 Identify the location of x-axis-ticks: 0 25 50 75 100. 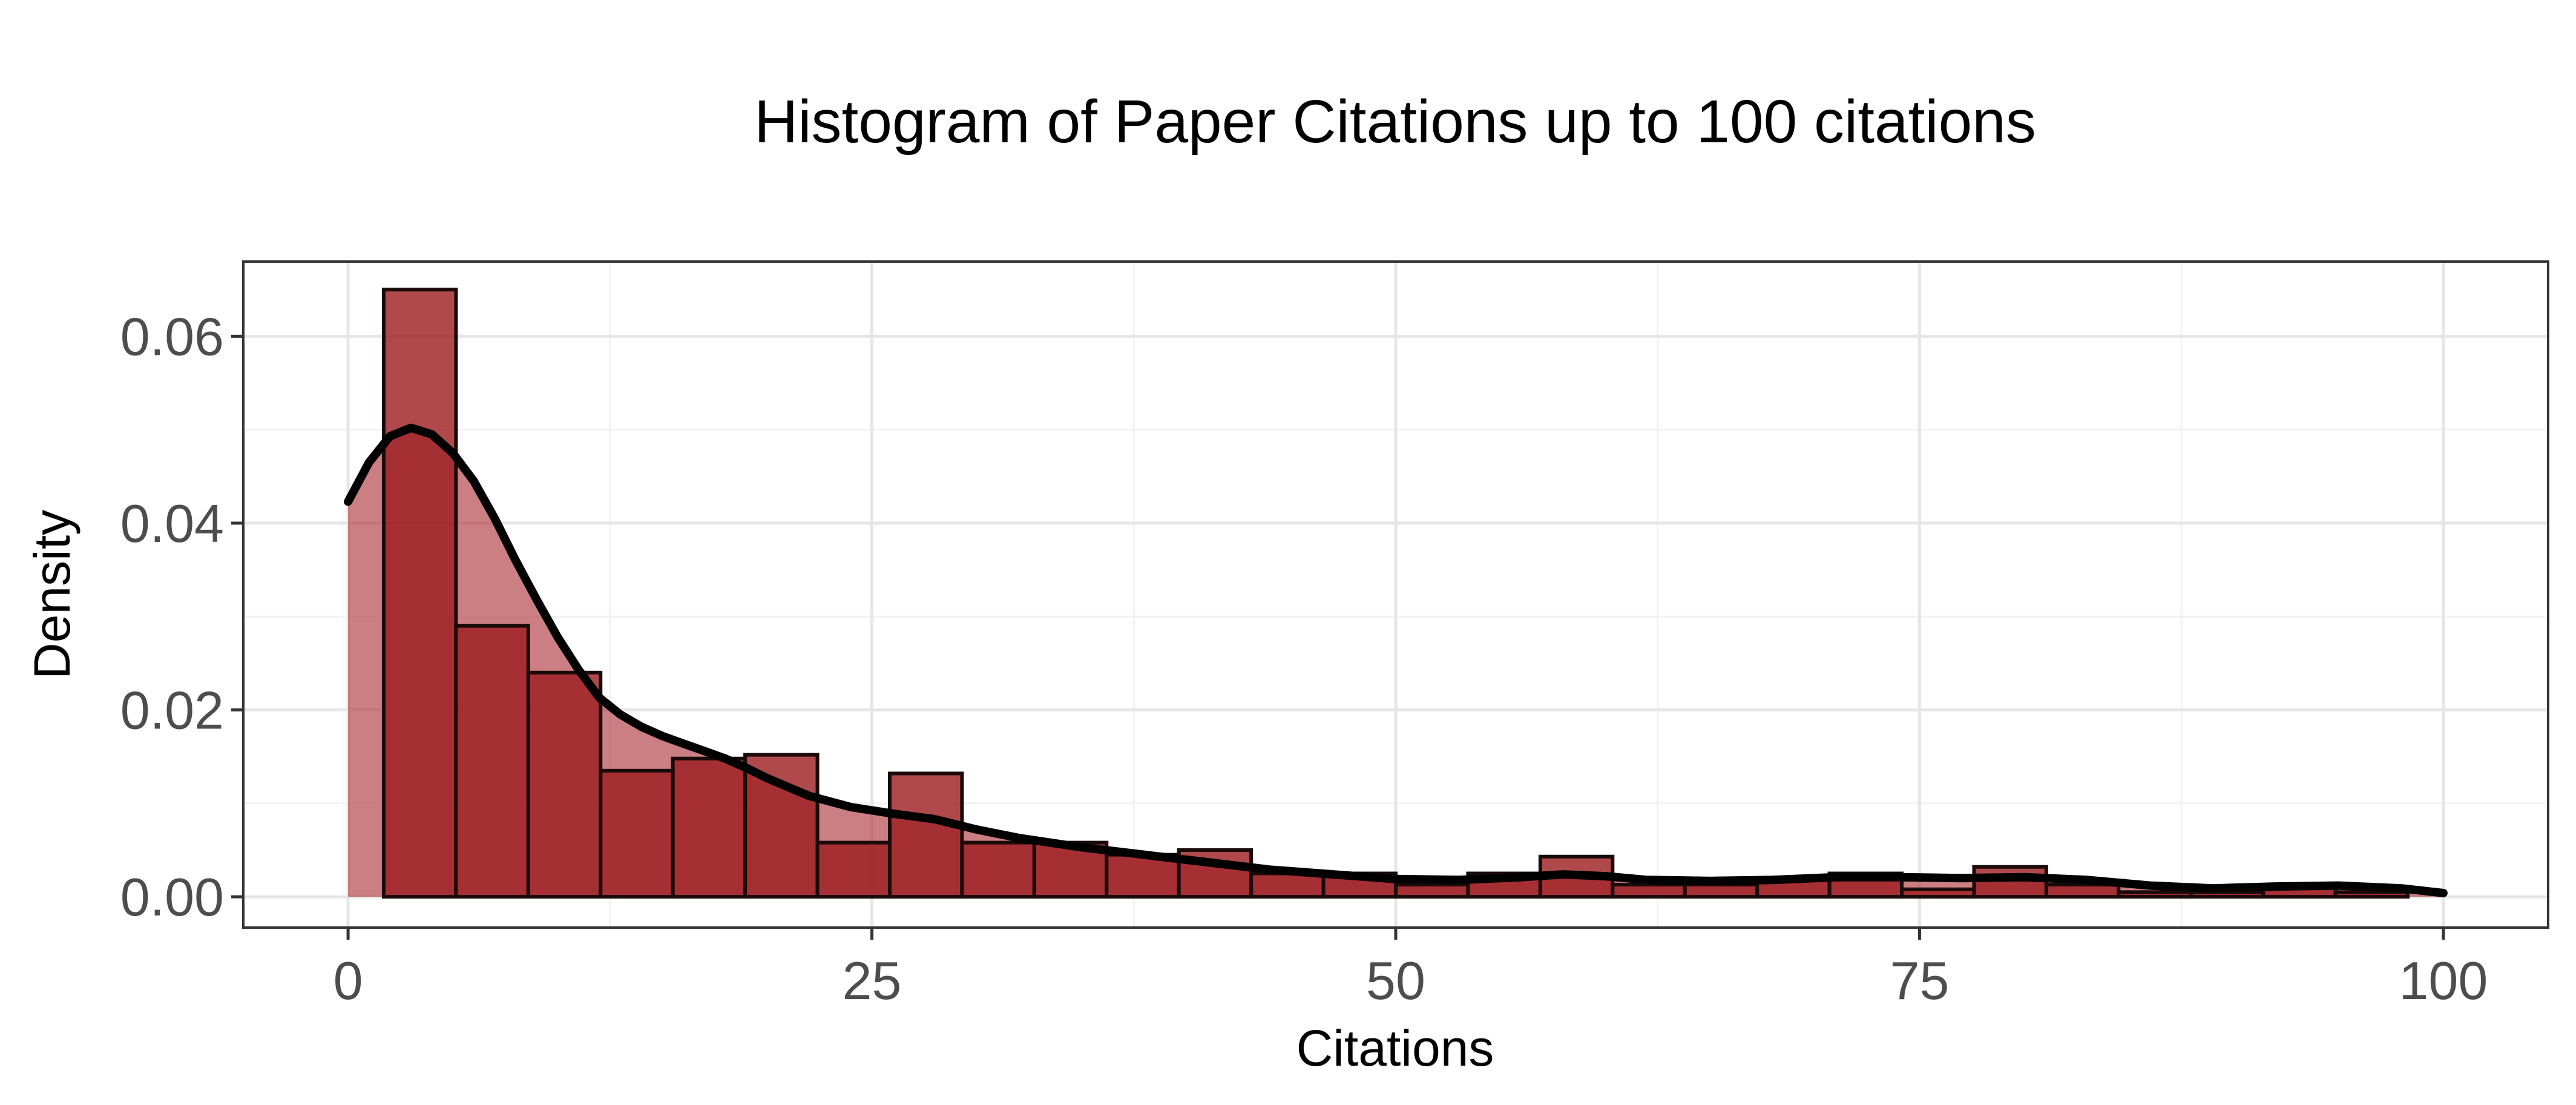
(1411, 969).